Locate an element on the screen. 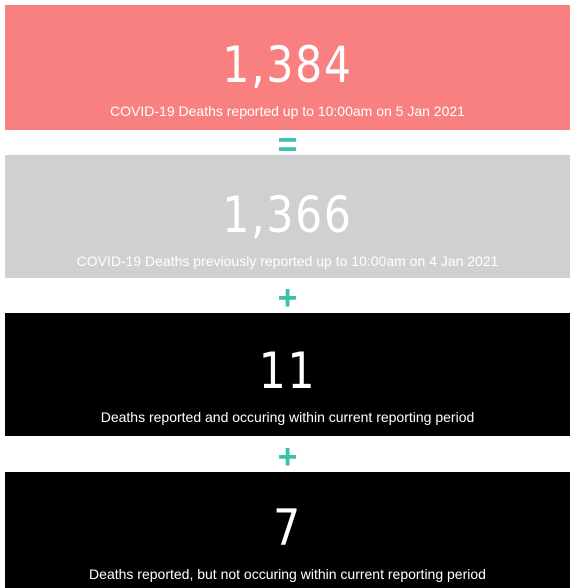 This screenshot has width=570, height=588. card-value: 1,366 is located at coordinates (287, 215).